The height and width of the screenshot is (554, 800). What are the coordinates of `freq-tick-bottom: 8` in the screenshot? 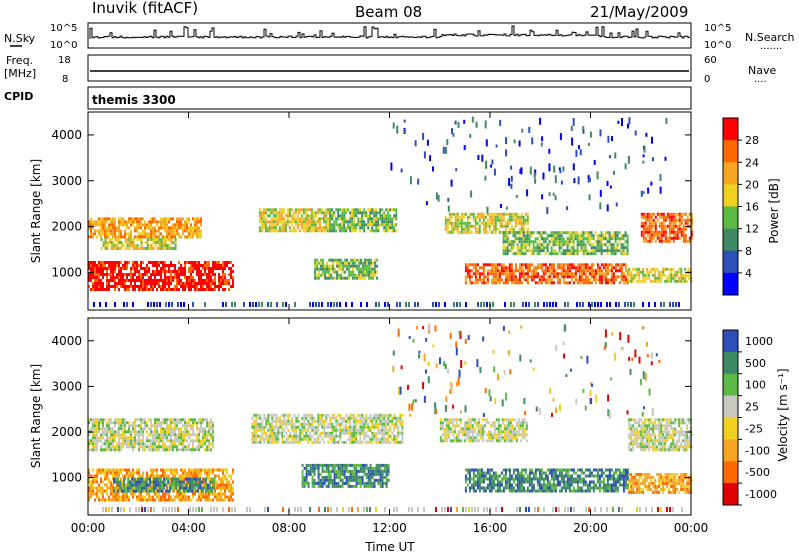 It's located at (65, 79).